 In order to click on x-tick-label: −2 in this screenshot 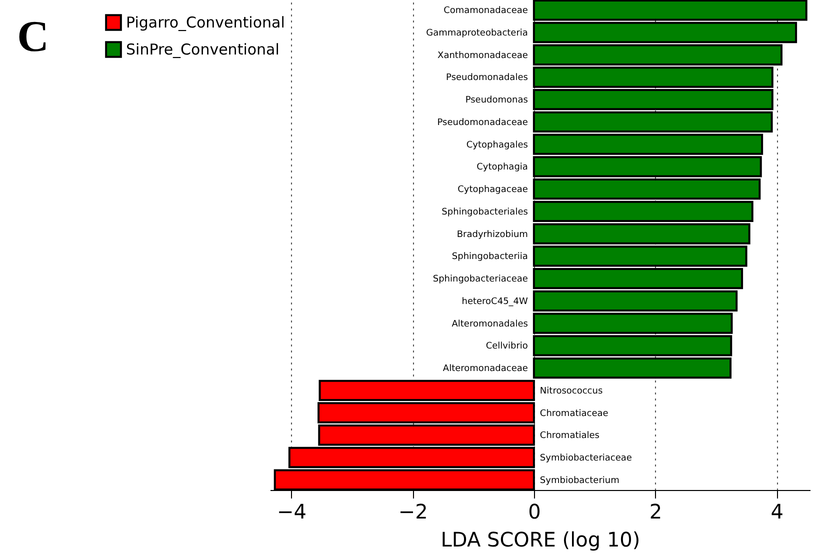, I will do `click(413, 512)`.